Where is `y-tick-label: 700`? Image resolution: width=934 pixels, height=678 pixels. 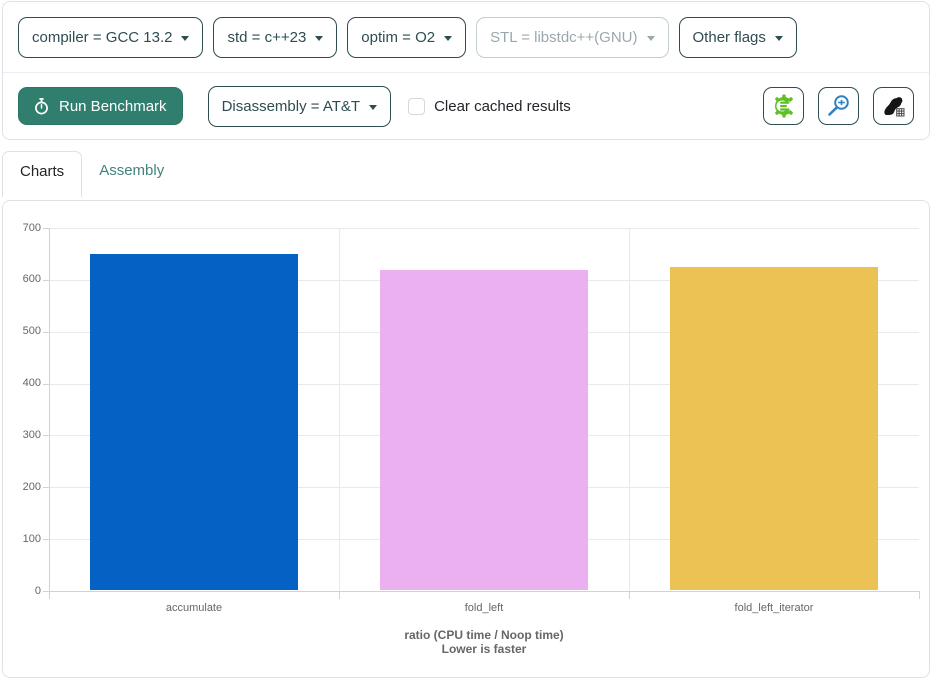 y-tick-label: 700 is located at coordinates (31, 227).